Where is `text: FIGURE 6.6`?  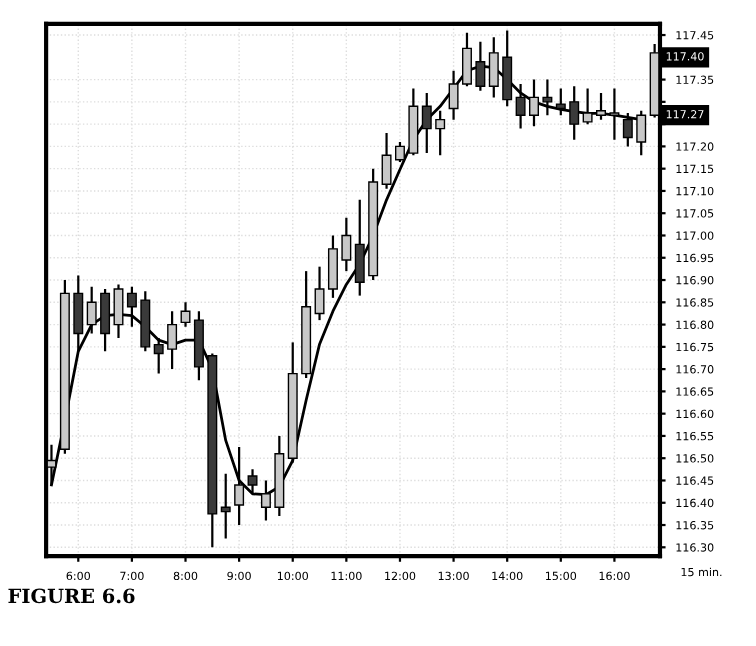 text: FIGURE 6.6 is located at coordinates (71, 596).